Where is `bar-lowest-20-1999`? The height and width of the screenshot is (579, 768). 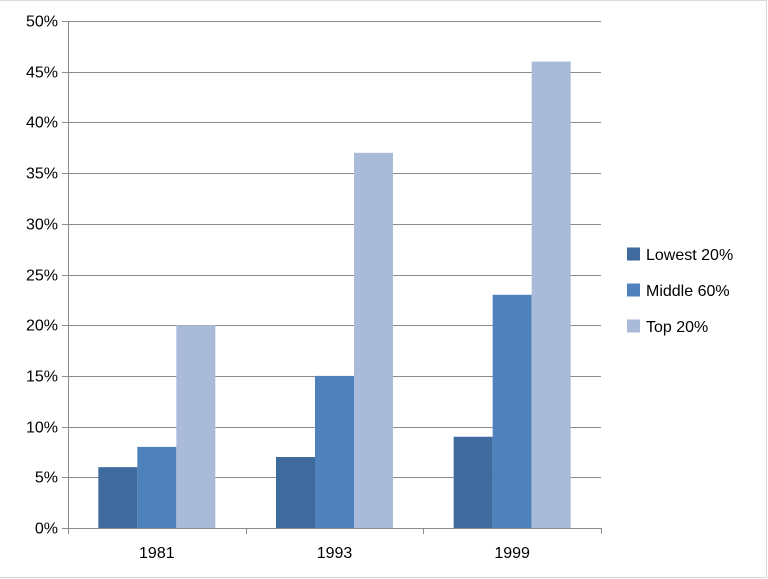 bar-lowest-20-1999 is located at coordinates (473, 482).